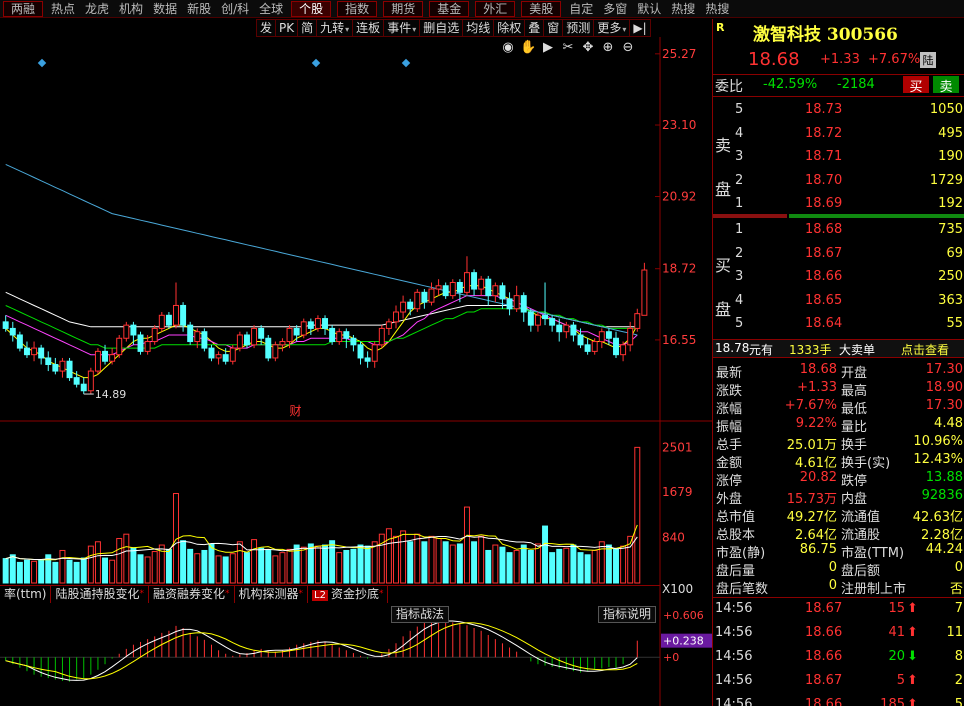 Image resolution: width=964 pixels, height=706 pixels. I want to click on eye-icon: ◉, so click(508, 47).